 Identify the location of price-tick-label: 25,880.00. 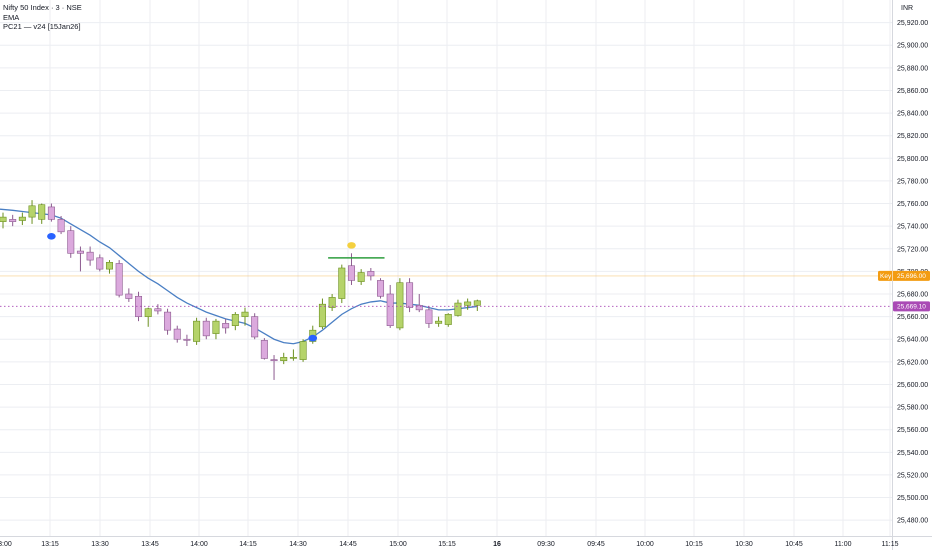
(912, 68).